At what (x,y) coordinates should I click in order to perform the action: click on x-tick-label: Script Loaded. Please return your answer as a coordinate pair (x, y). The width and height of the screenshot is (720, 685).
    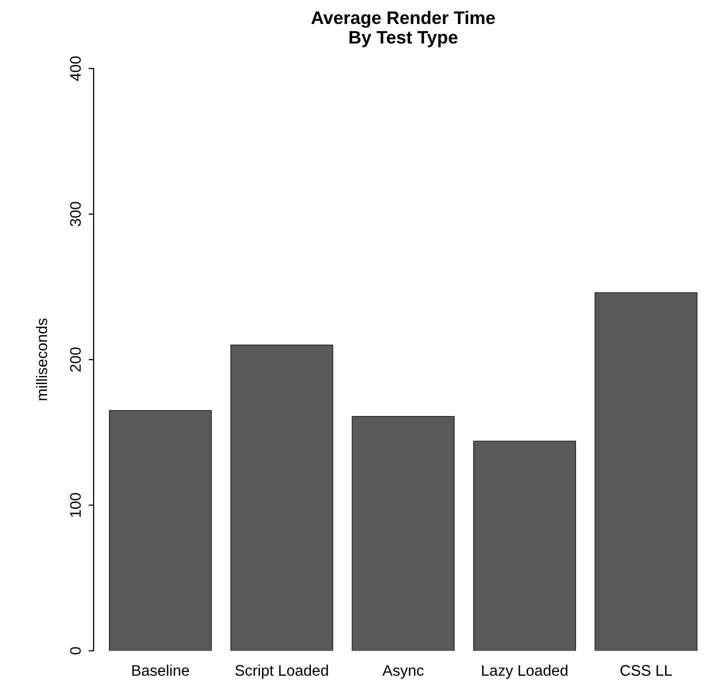
    Looking at the image, I should click on (281, 671).